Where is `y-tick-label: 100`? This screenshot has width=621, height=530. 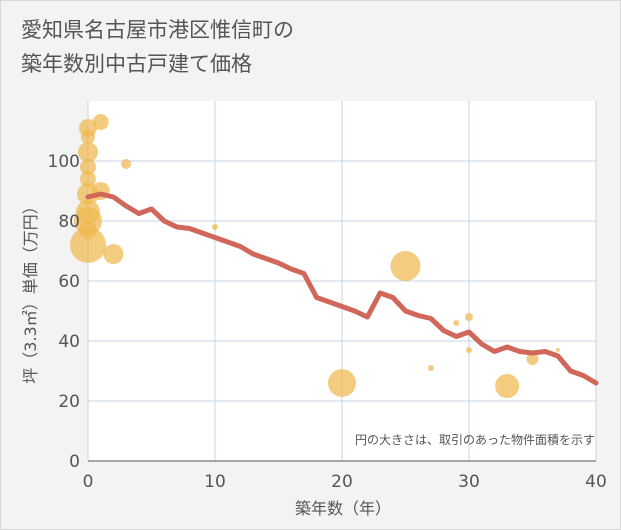 y-tick-label: 100 is located at coordinates (64, 162).